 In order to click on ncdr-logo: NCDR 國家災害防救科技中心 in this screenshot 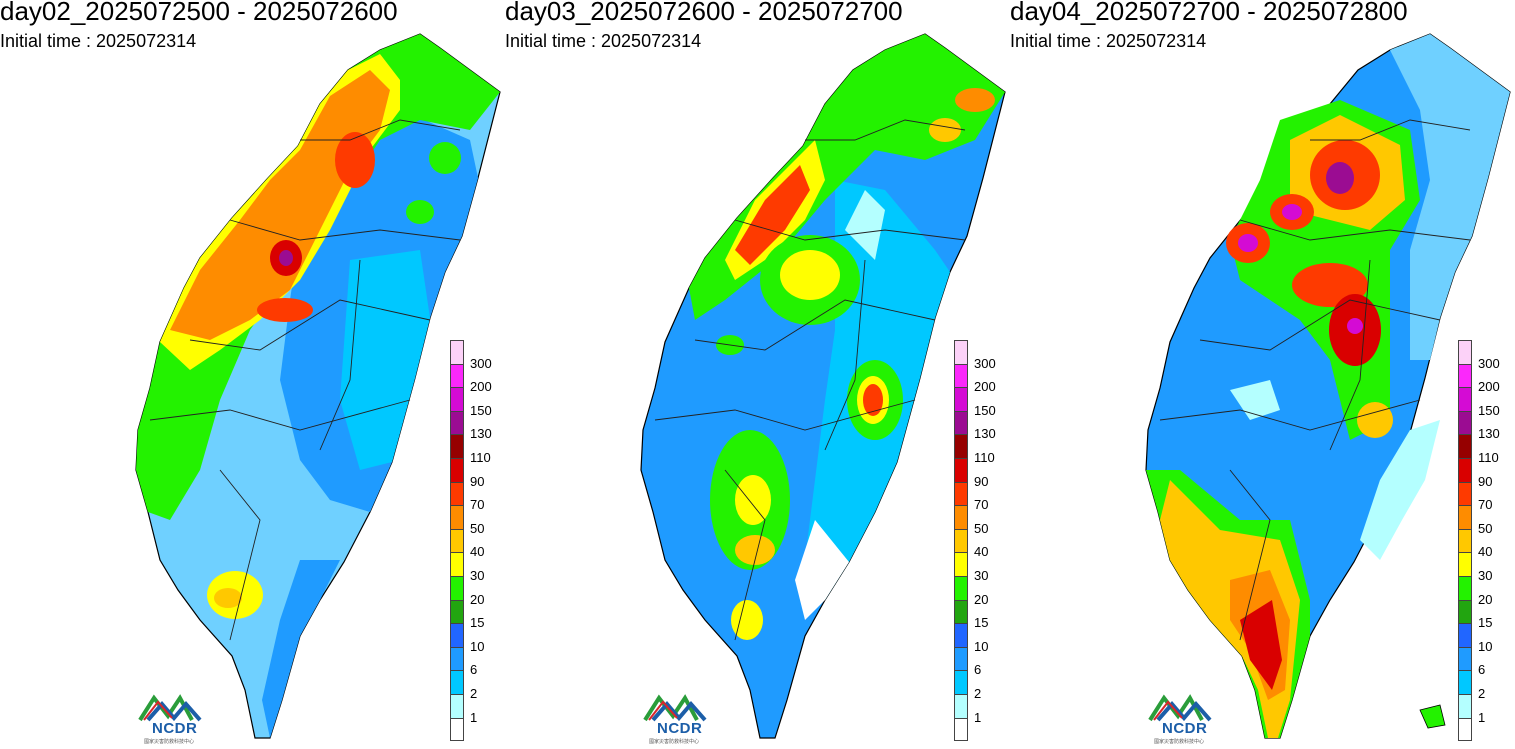, I will do `click(1184, 719)`.